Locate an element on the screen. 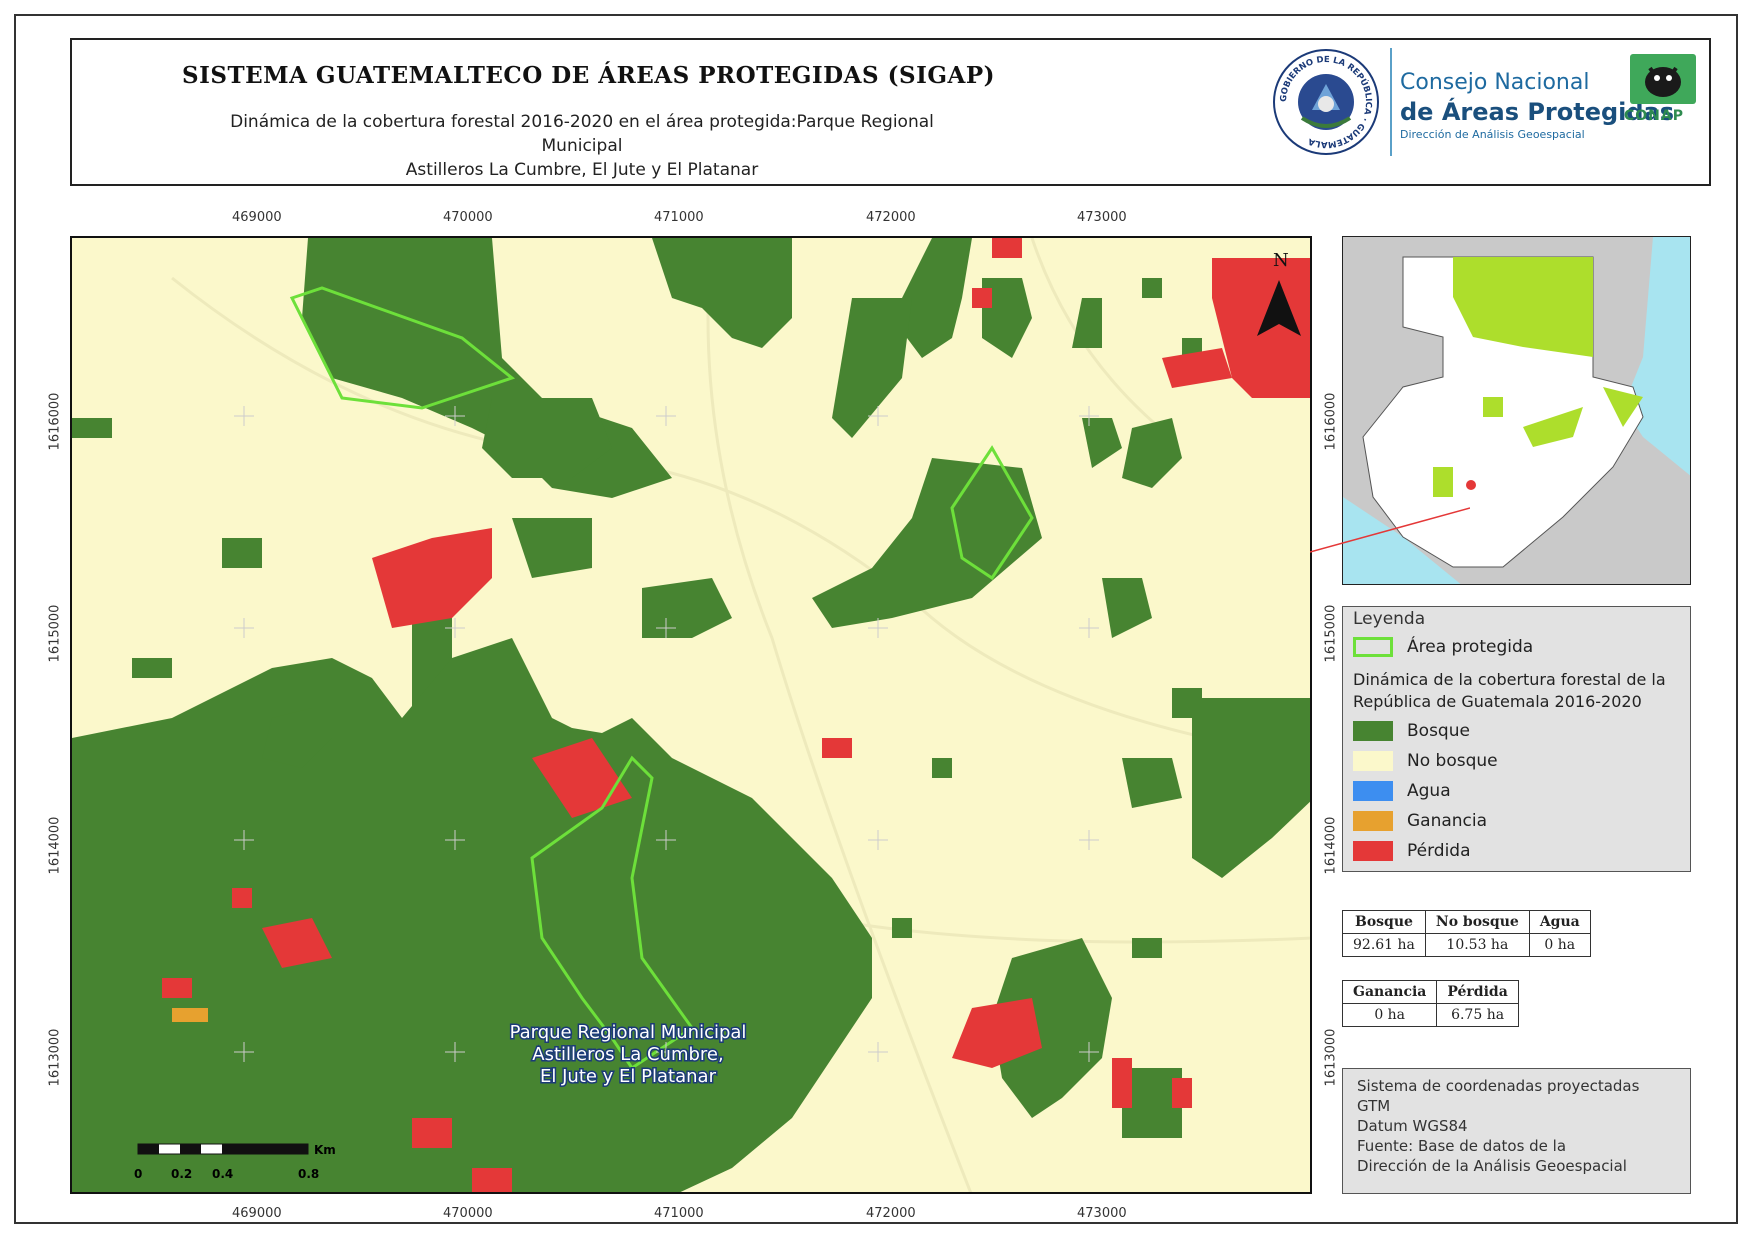  legend-item-bosque: Bosque is located at coordinates (1411, 731).